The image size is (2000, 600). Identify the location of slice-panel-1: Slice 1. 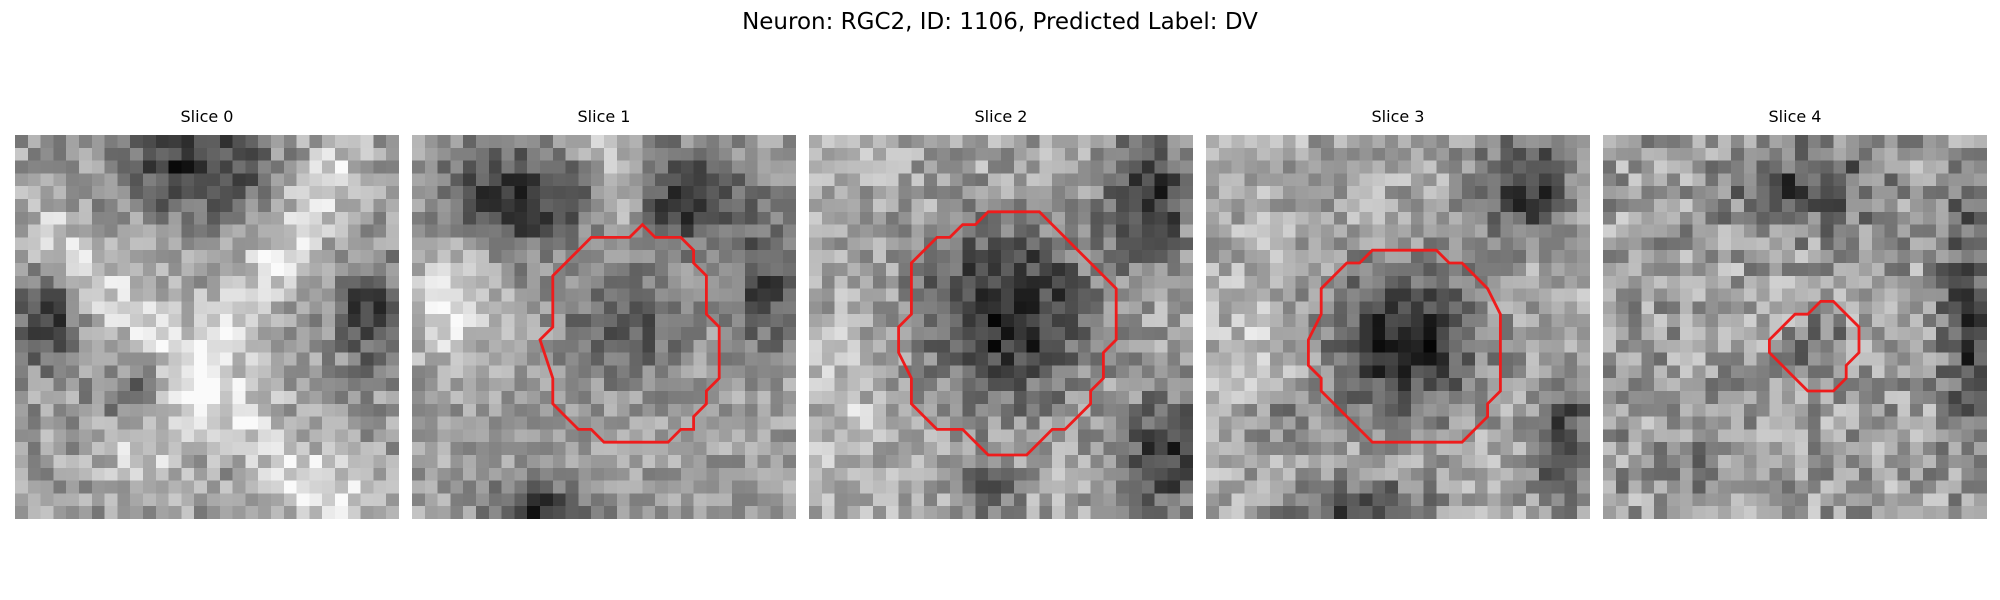
(604, 312).